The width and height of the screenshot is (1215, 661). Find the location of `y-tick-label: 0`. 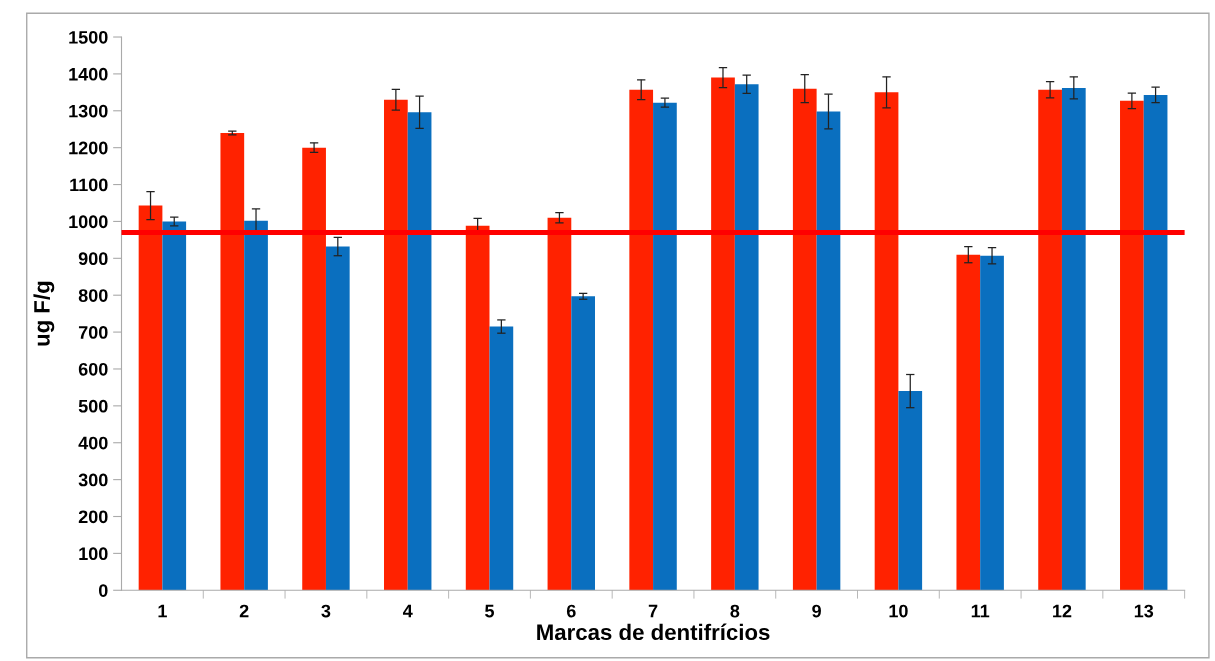

y-tick-label: 0 is located at coordinates (103, 590).